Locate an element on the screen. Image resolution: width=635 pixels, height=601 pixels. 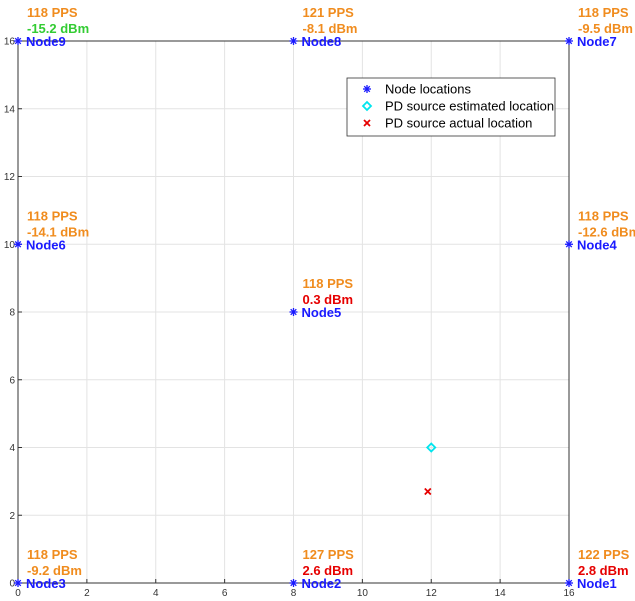
pd-actual-marker is located at coordinates (428, 491).